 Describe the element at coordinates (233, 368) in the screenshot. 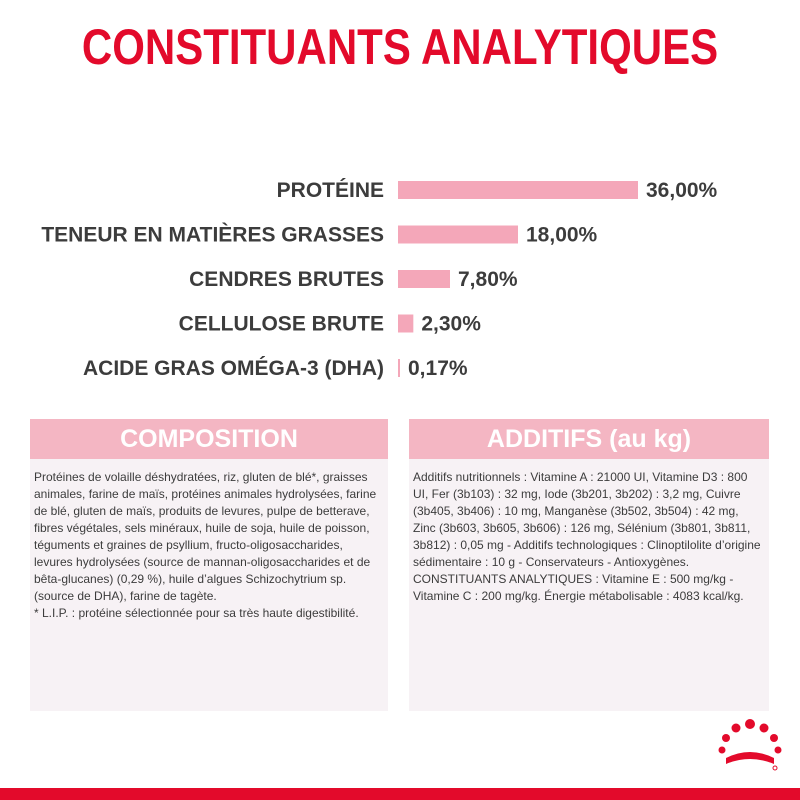

I see `category-label: ACIDE GRAS OMÉGA-3 (DHA)` at that location.